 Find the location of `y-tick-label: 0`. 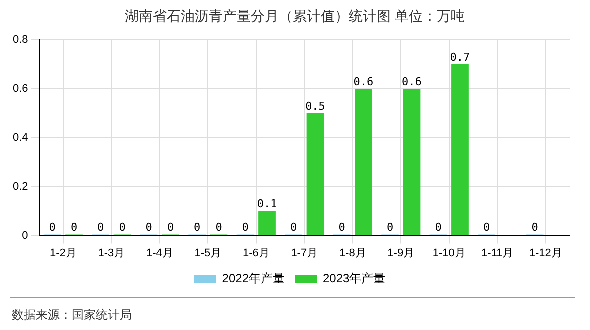

y-tick-label: 0 is located at coordinates (25, 236).